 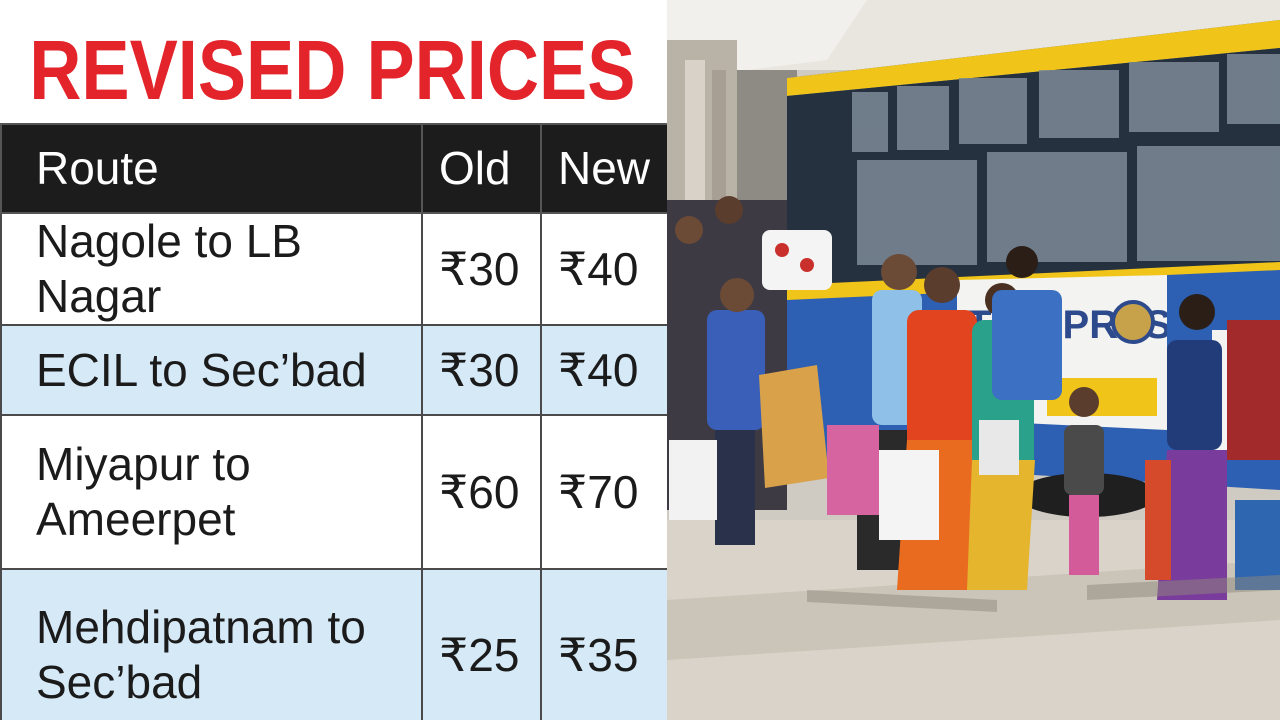 I want to click on route-cell: Nagole to LB Nagar, so click(x=211, y=269).